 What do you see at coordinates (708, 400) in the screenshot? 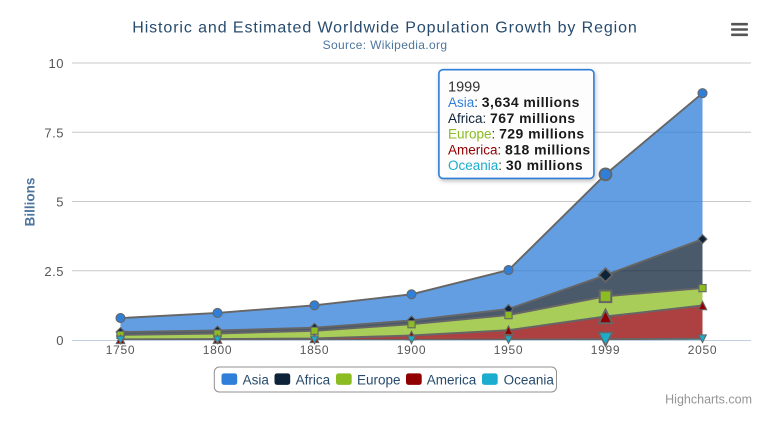
I see `svg-text: Highcharts.com` at bounding box center [708, 400].